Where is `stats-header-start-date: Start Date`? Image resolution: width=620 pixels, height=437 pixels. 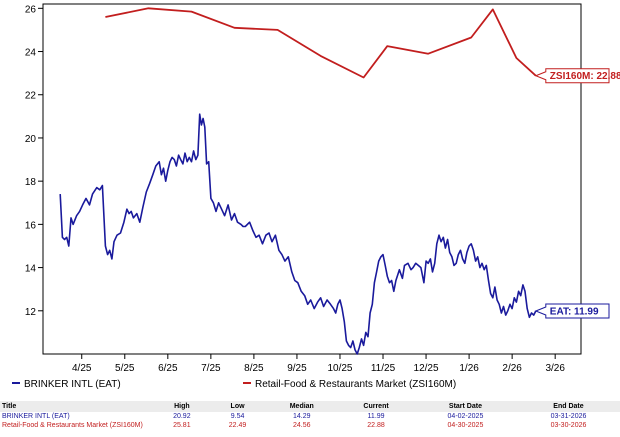
stats-header-start-date: Start Date is located at coordinates (465, 406).